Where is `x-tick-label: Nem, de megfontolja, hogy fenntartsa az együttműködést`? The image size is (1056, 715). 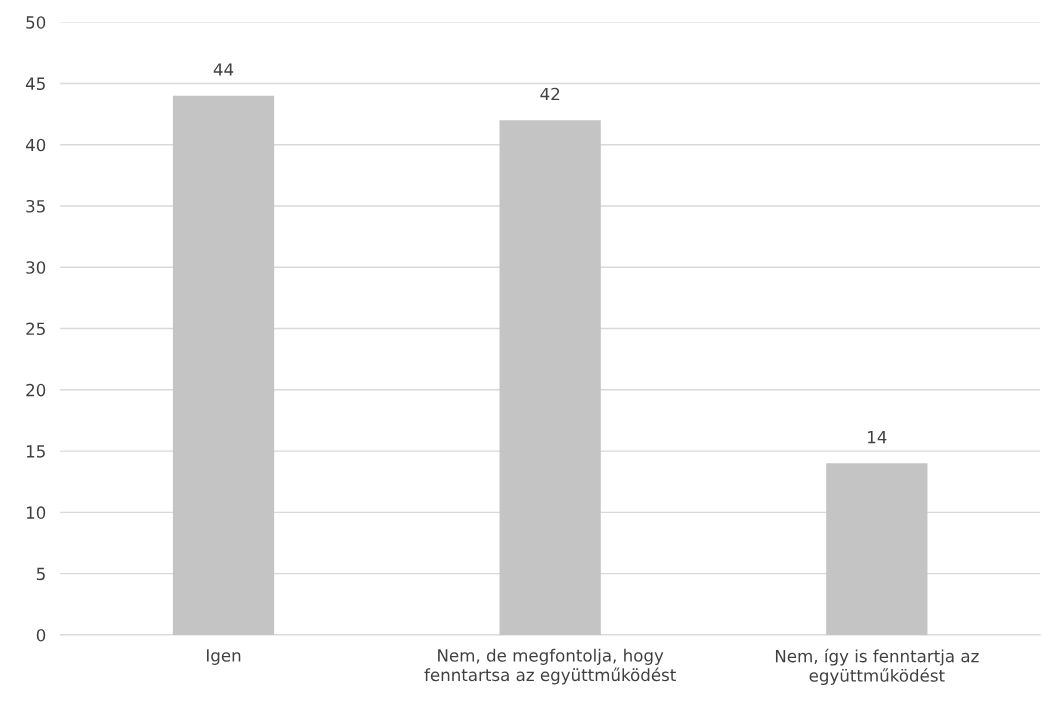
x-tick-label: Nem, de megfontolja, hogy fenntartsa az együttműködést is located at coordinates (550, 666).